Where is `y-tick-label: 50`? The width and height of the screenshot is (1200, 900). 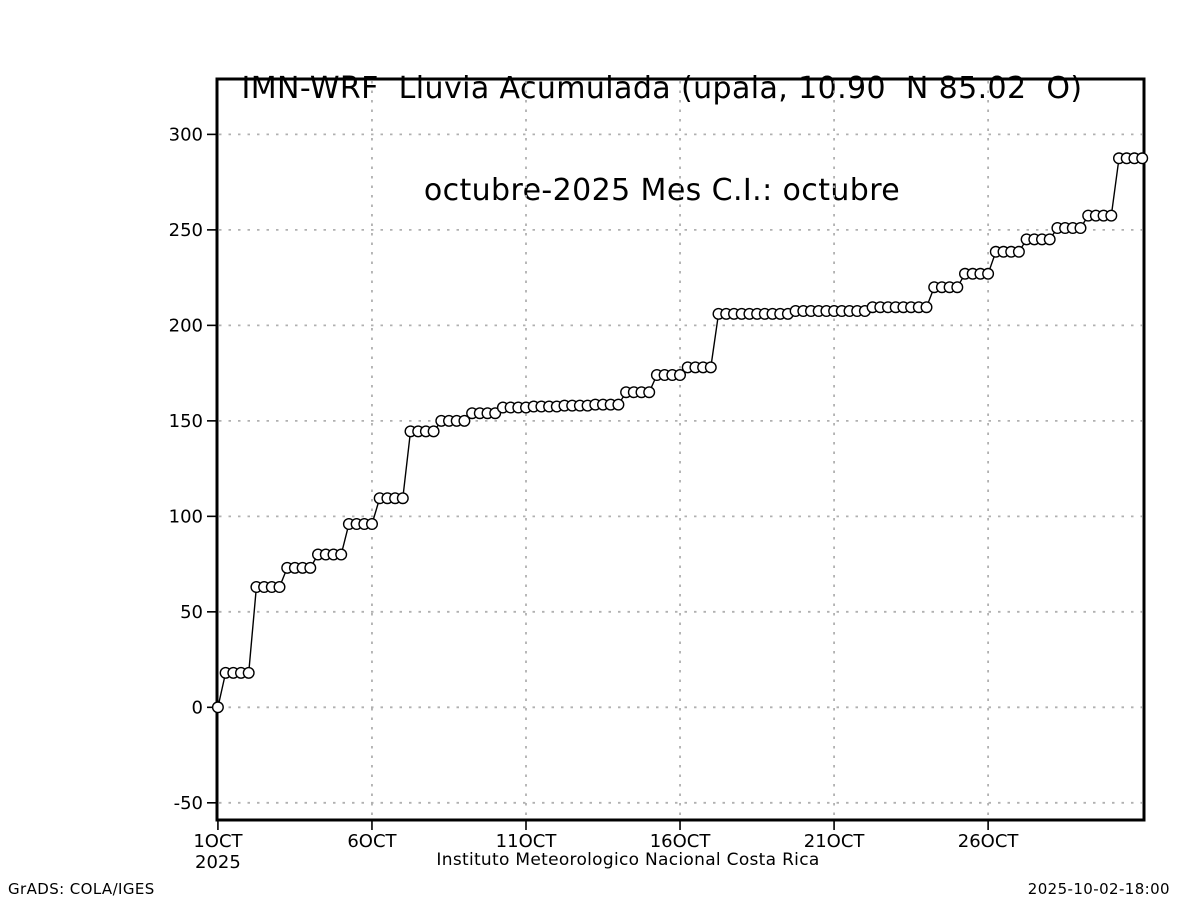
y-tick-label: 50 is located at coordinates (191, 612).